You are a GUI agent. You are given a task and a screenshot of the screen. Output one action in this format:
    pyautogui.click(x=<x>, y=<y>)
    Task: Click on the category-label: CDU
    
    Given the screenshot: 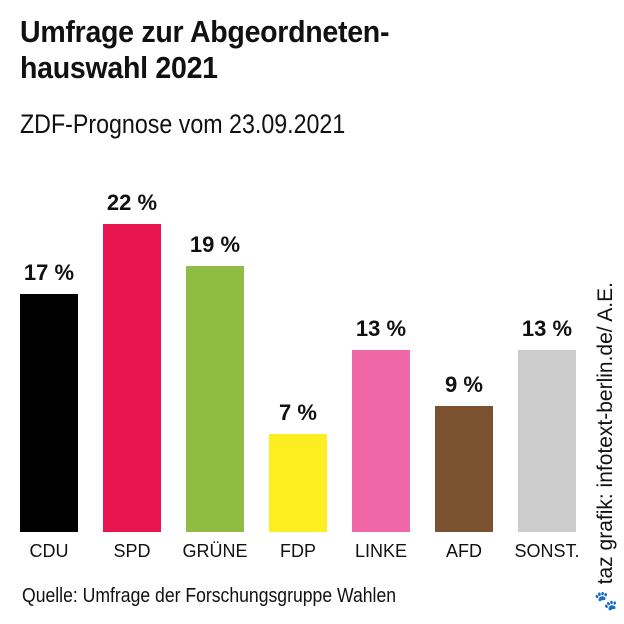 What is the action you would take?
    pyautogui.click(x=49, y=551)
    